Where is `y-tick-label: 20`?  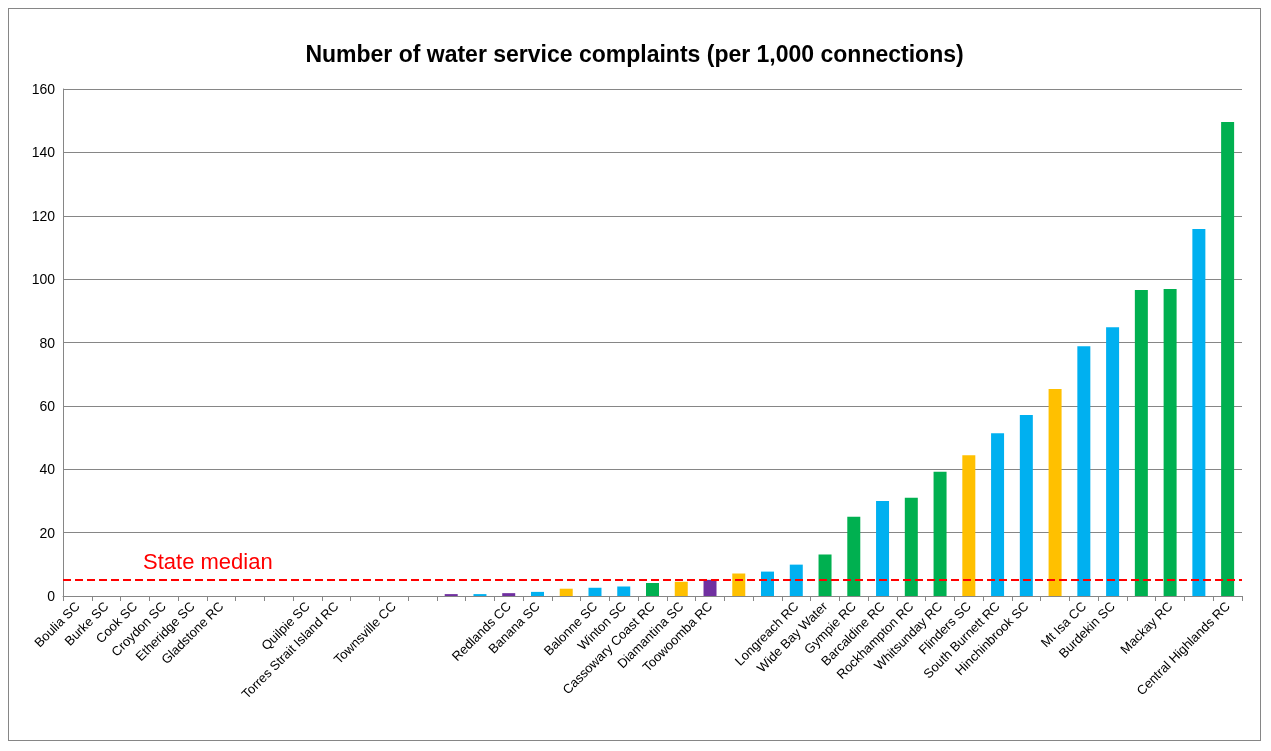
y-tick-label: 20 is located at coordinates (47, 532).